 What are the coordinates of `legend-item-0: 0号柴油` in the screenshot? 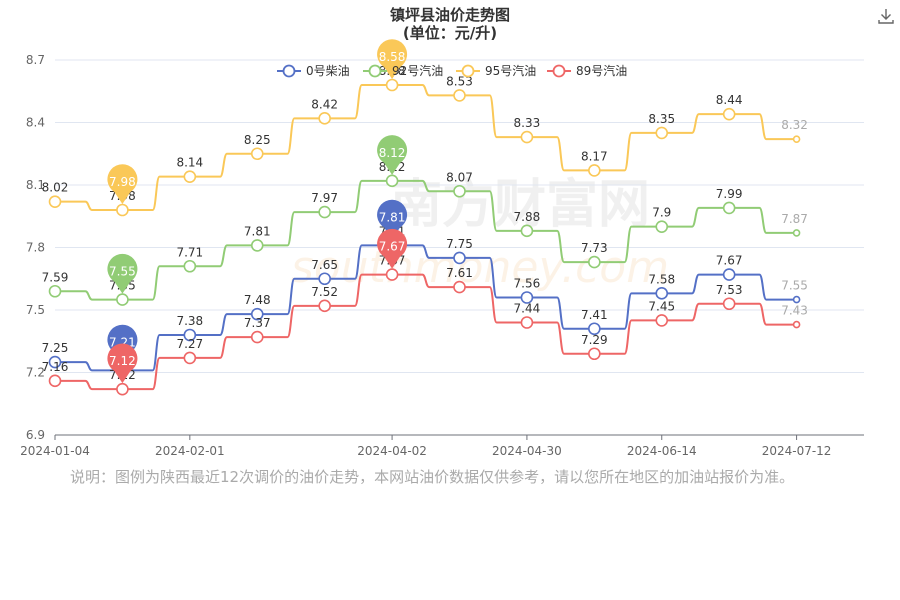 It's located at (313, 71).